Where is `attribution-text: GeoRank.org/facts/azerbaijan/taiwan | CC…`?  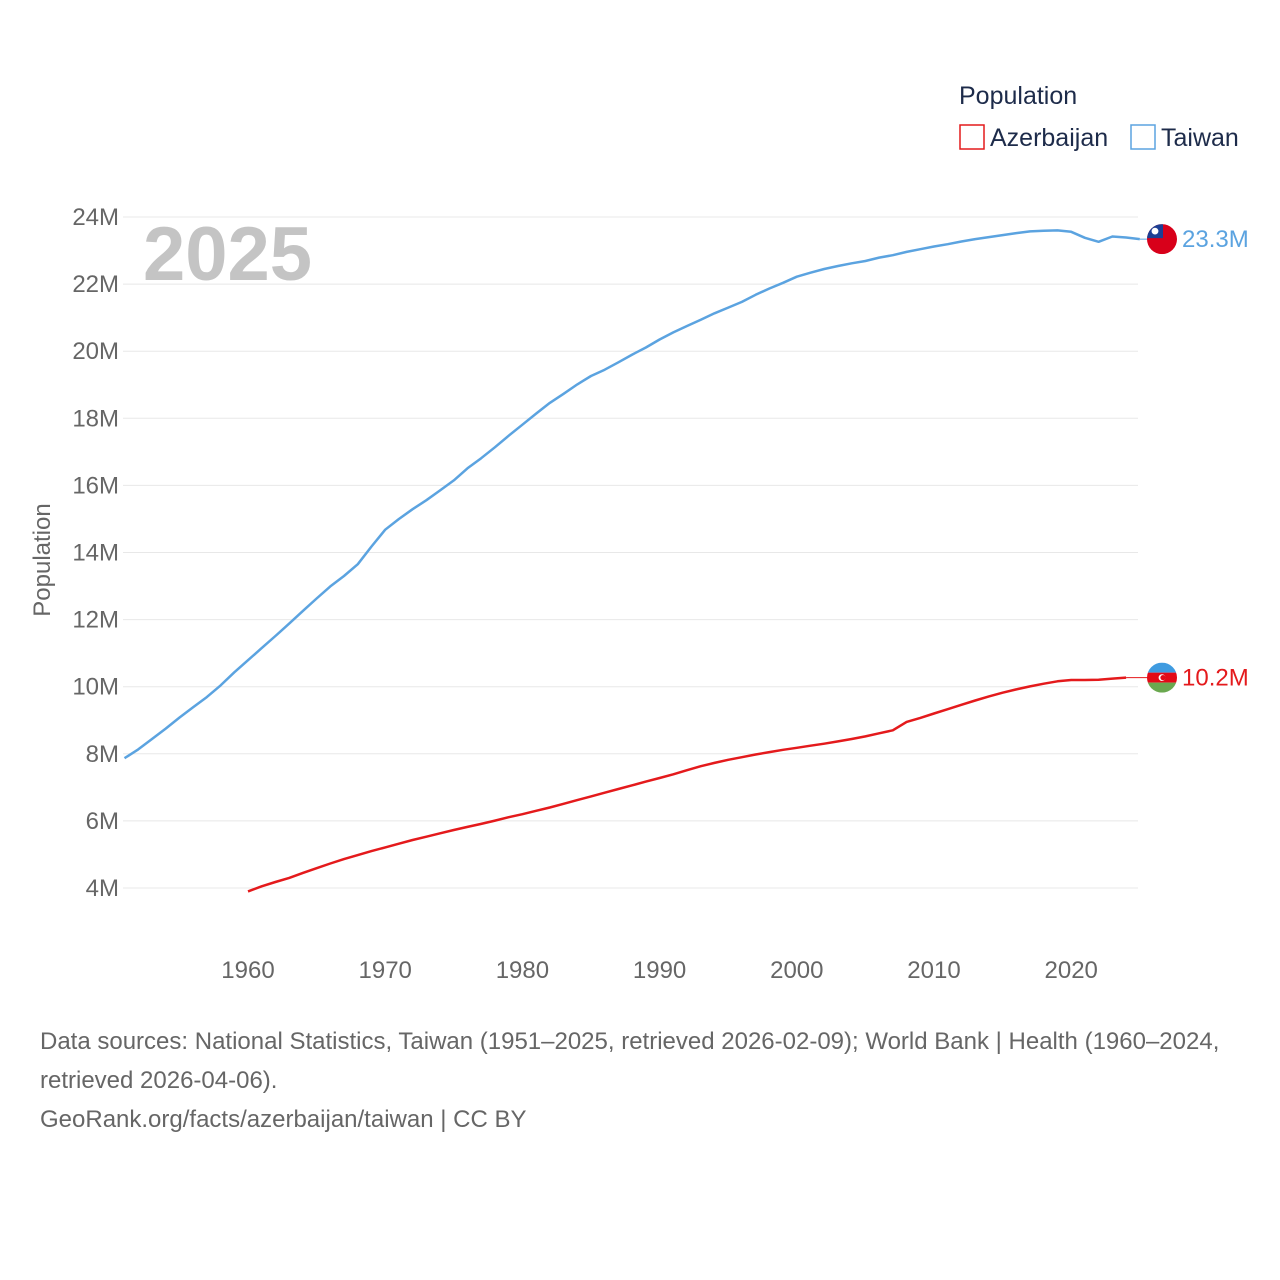 attribution-text: GeoRank.org/facts/azerbaijan/taiwan | CC… is located at coordinates (283, 1119).